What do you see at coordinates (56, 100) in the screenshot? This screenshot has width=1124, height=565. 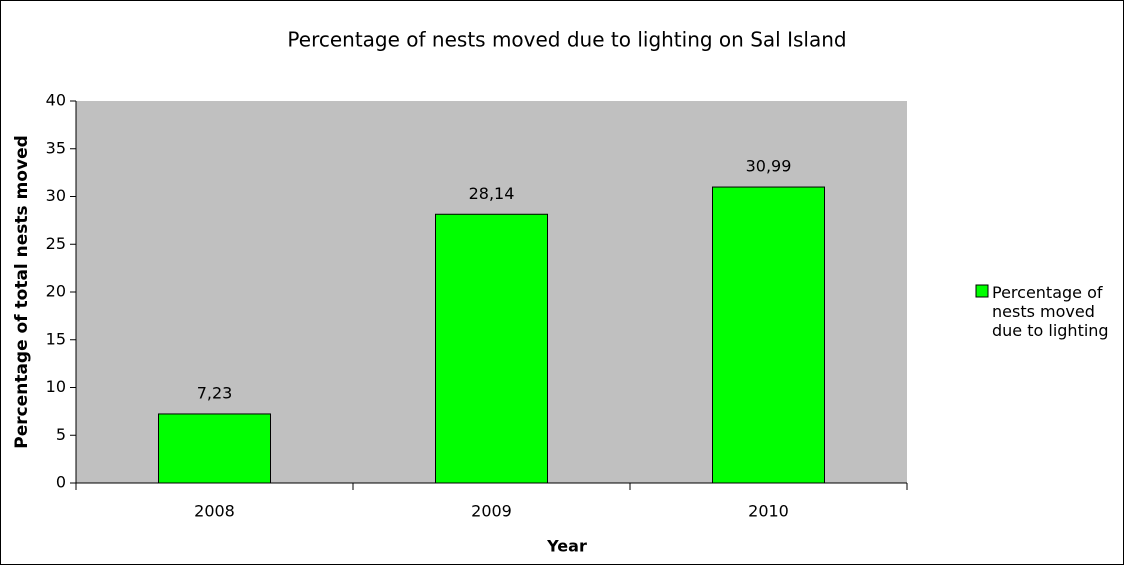 I see `y-tick-label: 40` at bounding box center [56, 100].